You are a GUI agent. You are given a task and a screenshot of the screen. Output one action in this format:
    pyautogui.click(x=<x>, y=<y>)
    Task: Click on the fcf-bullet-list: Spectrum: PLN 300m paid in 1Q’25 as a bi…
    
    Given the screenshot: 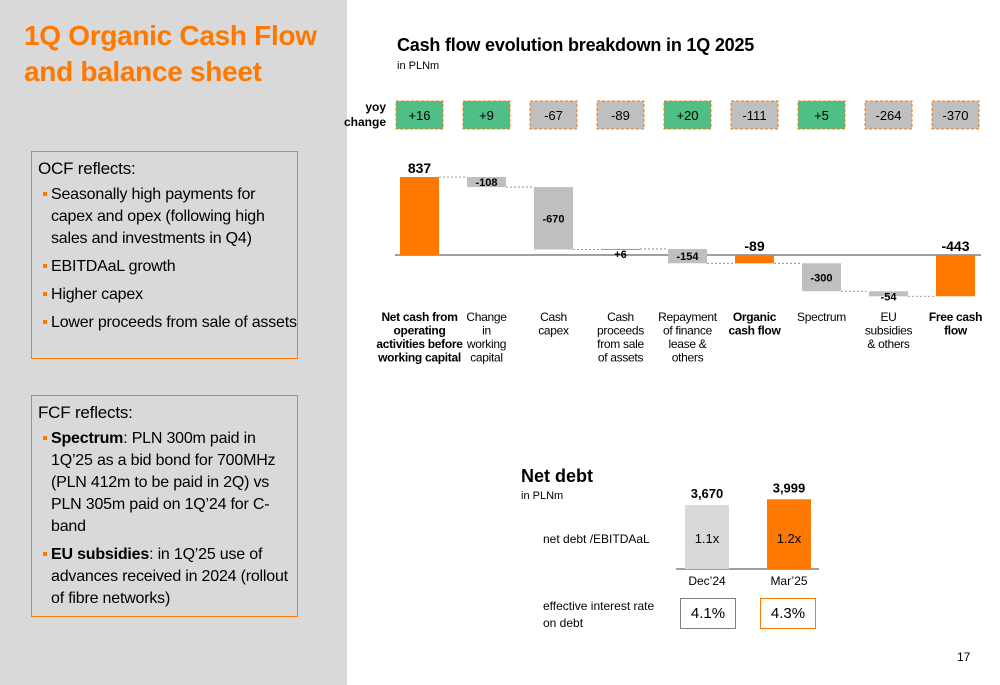 What is the action you would take?
    pyautogui.click(x=164, y=519)
    